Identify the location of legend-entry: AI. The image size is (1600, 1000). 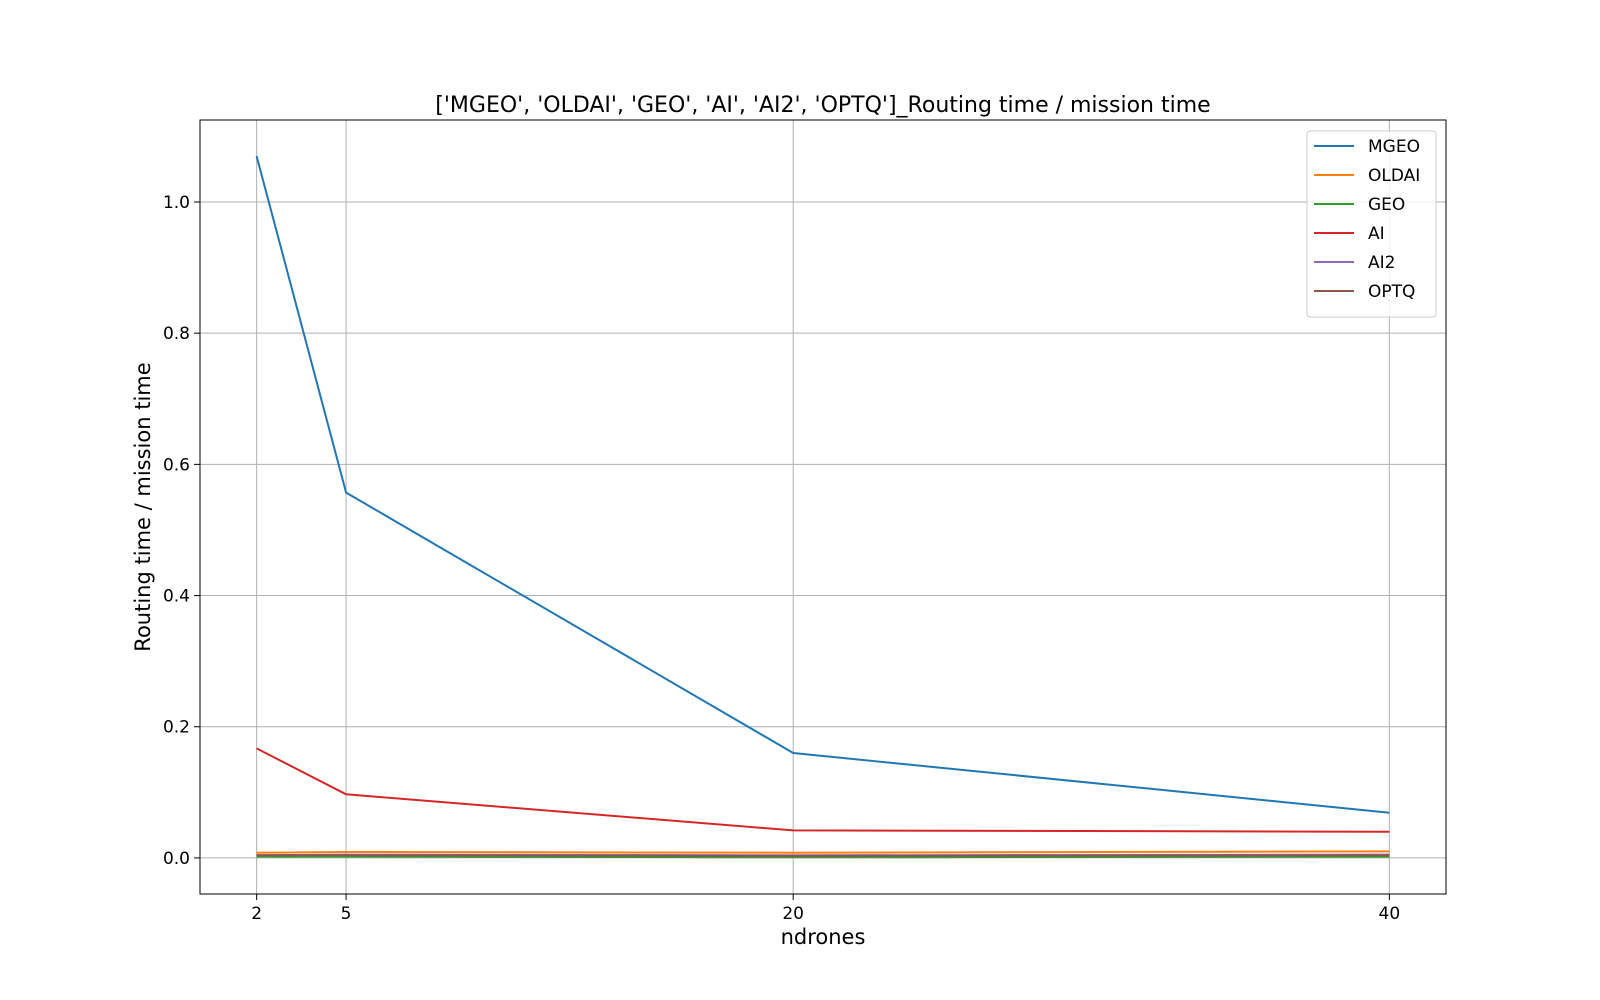
(1376, 234).